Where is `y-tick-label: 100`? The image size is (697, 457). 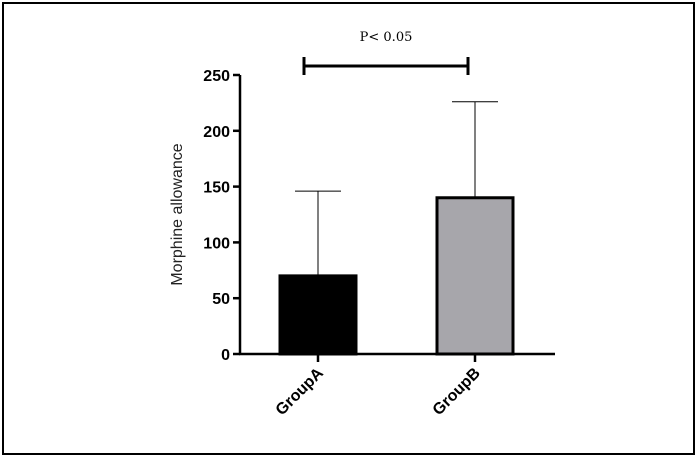 y-tick-label: 100 is located at coordinates (216, 243).